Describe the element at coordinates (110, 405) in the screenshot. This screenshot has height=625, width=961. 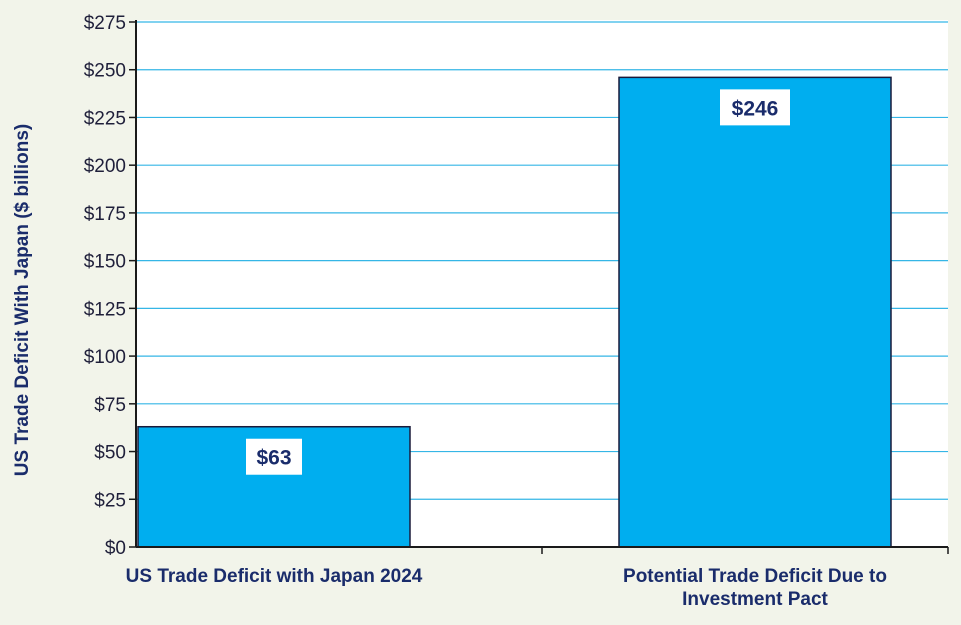
I see `y-tick-label-75: $75` at that location.